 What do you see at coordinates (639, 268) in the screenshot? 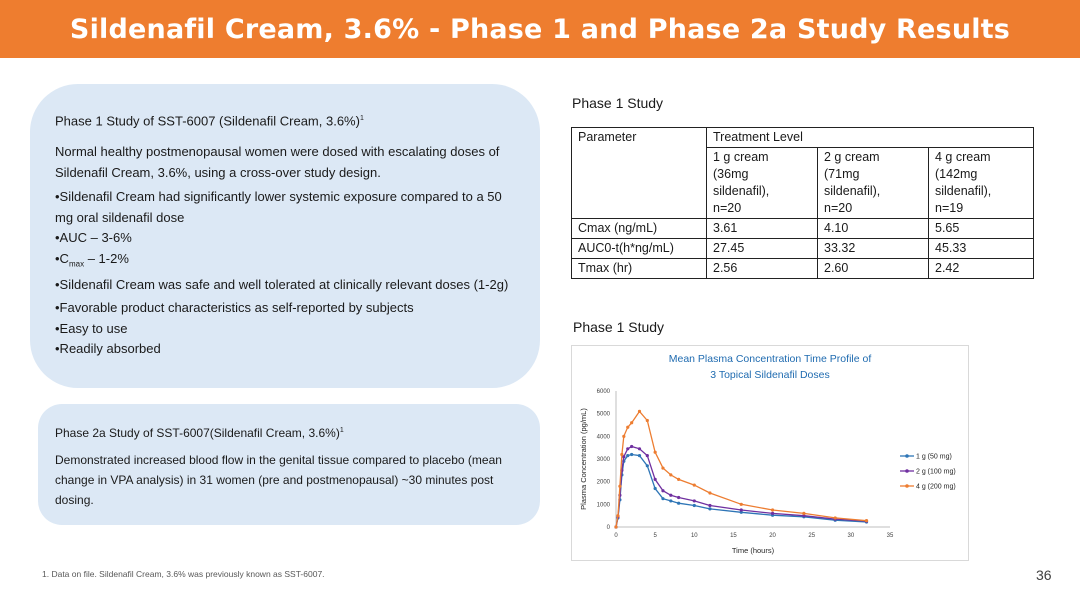
I see `row-param: Tmax (hr)` at bounding box center [639, 268].